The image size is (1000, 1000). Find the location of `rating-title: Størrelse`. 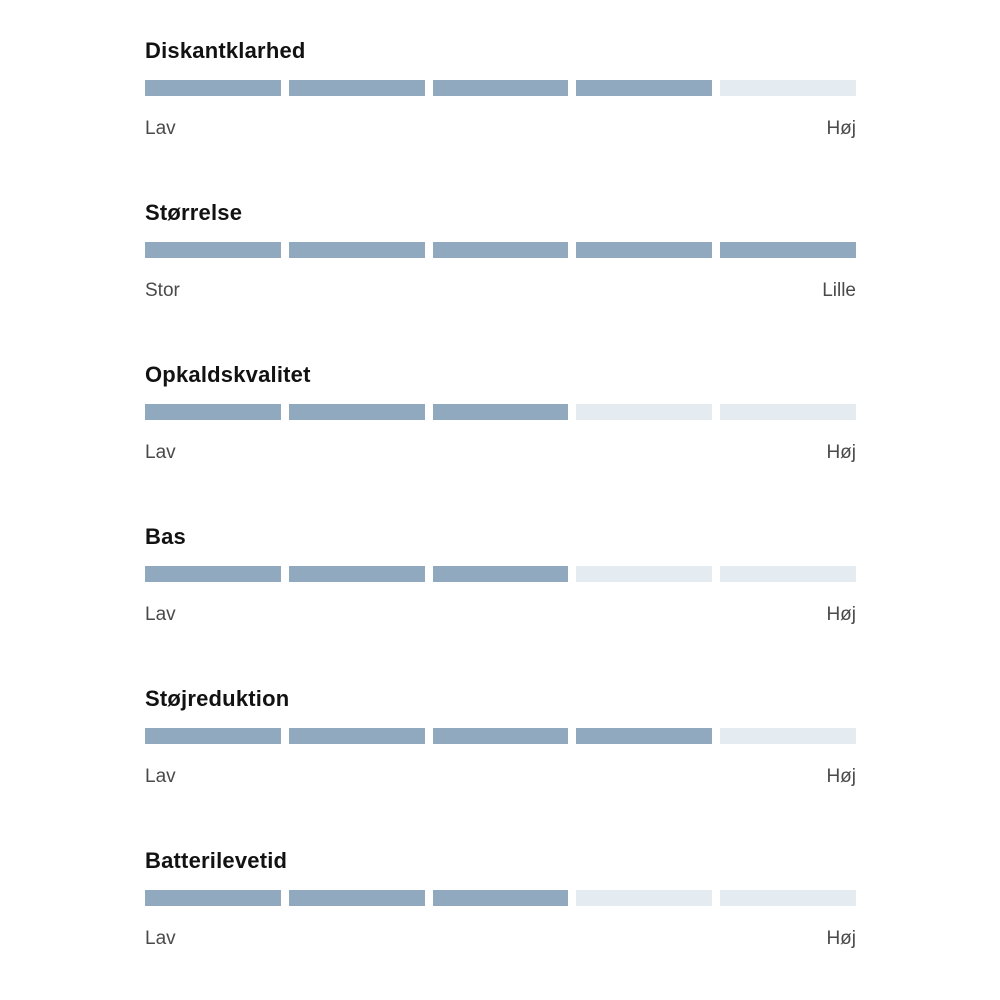

rating-title: Størrelse is located at coordinates (194, 212).